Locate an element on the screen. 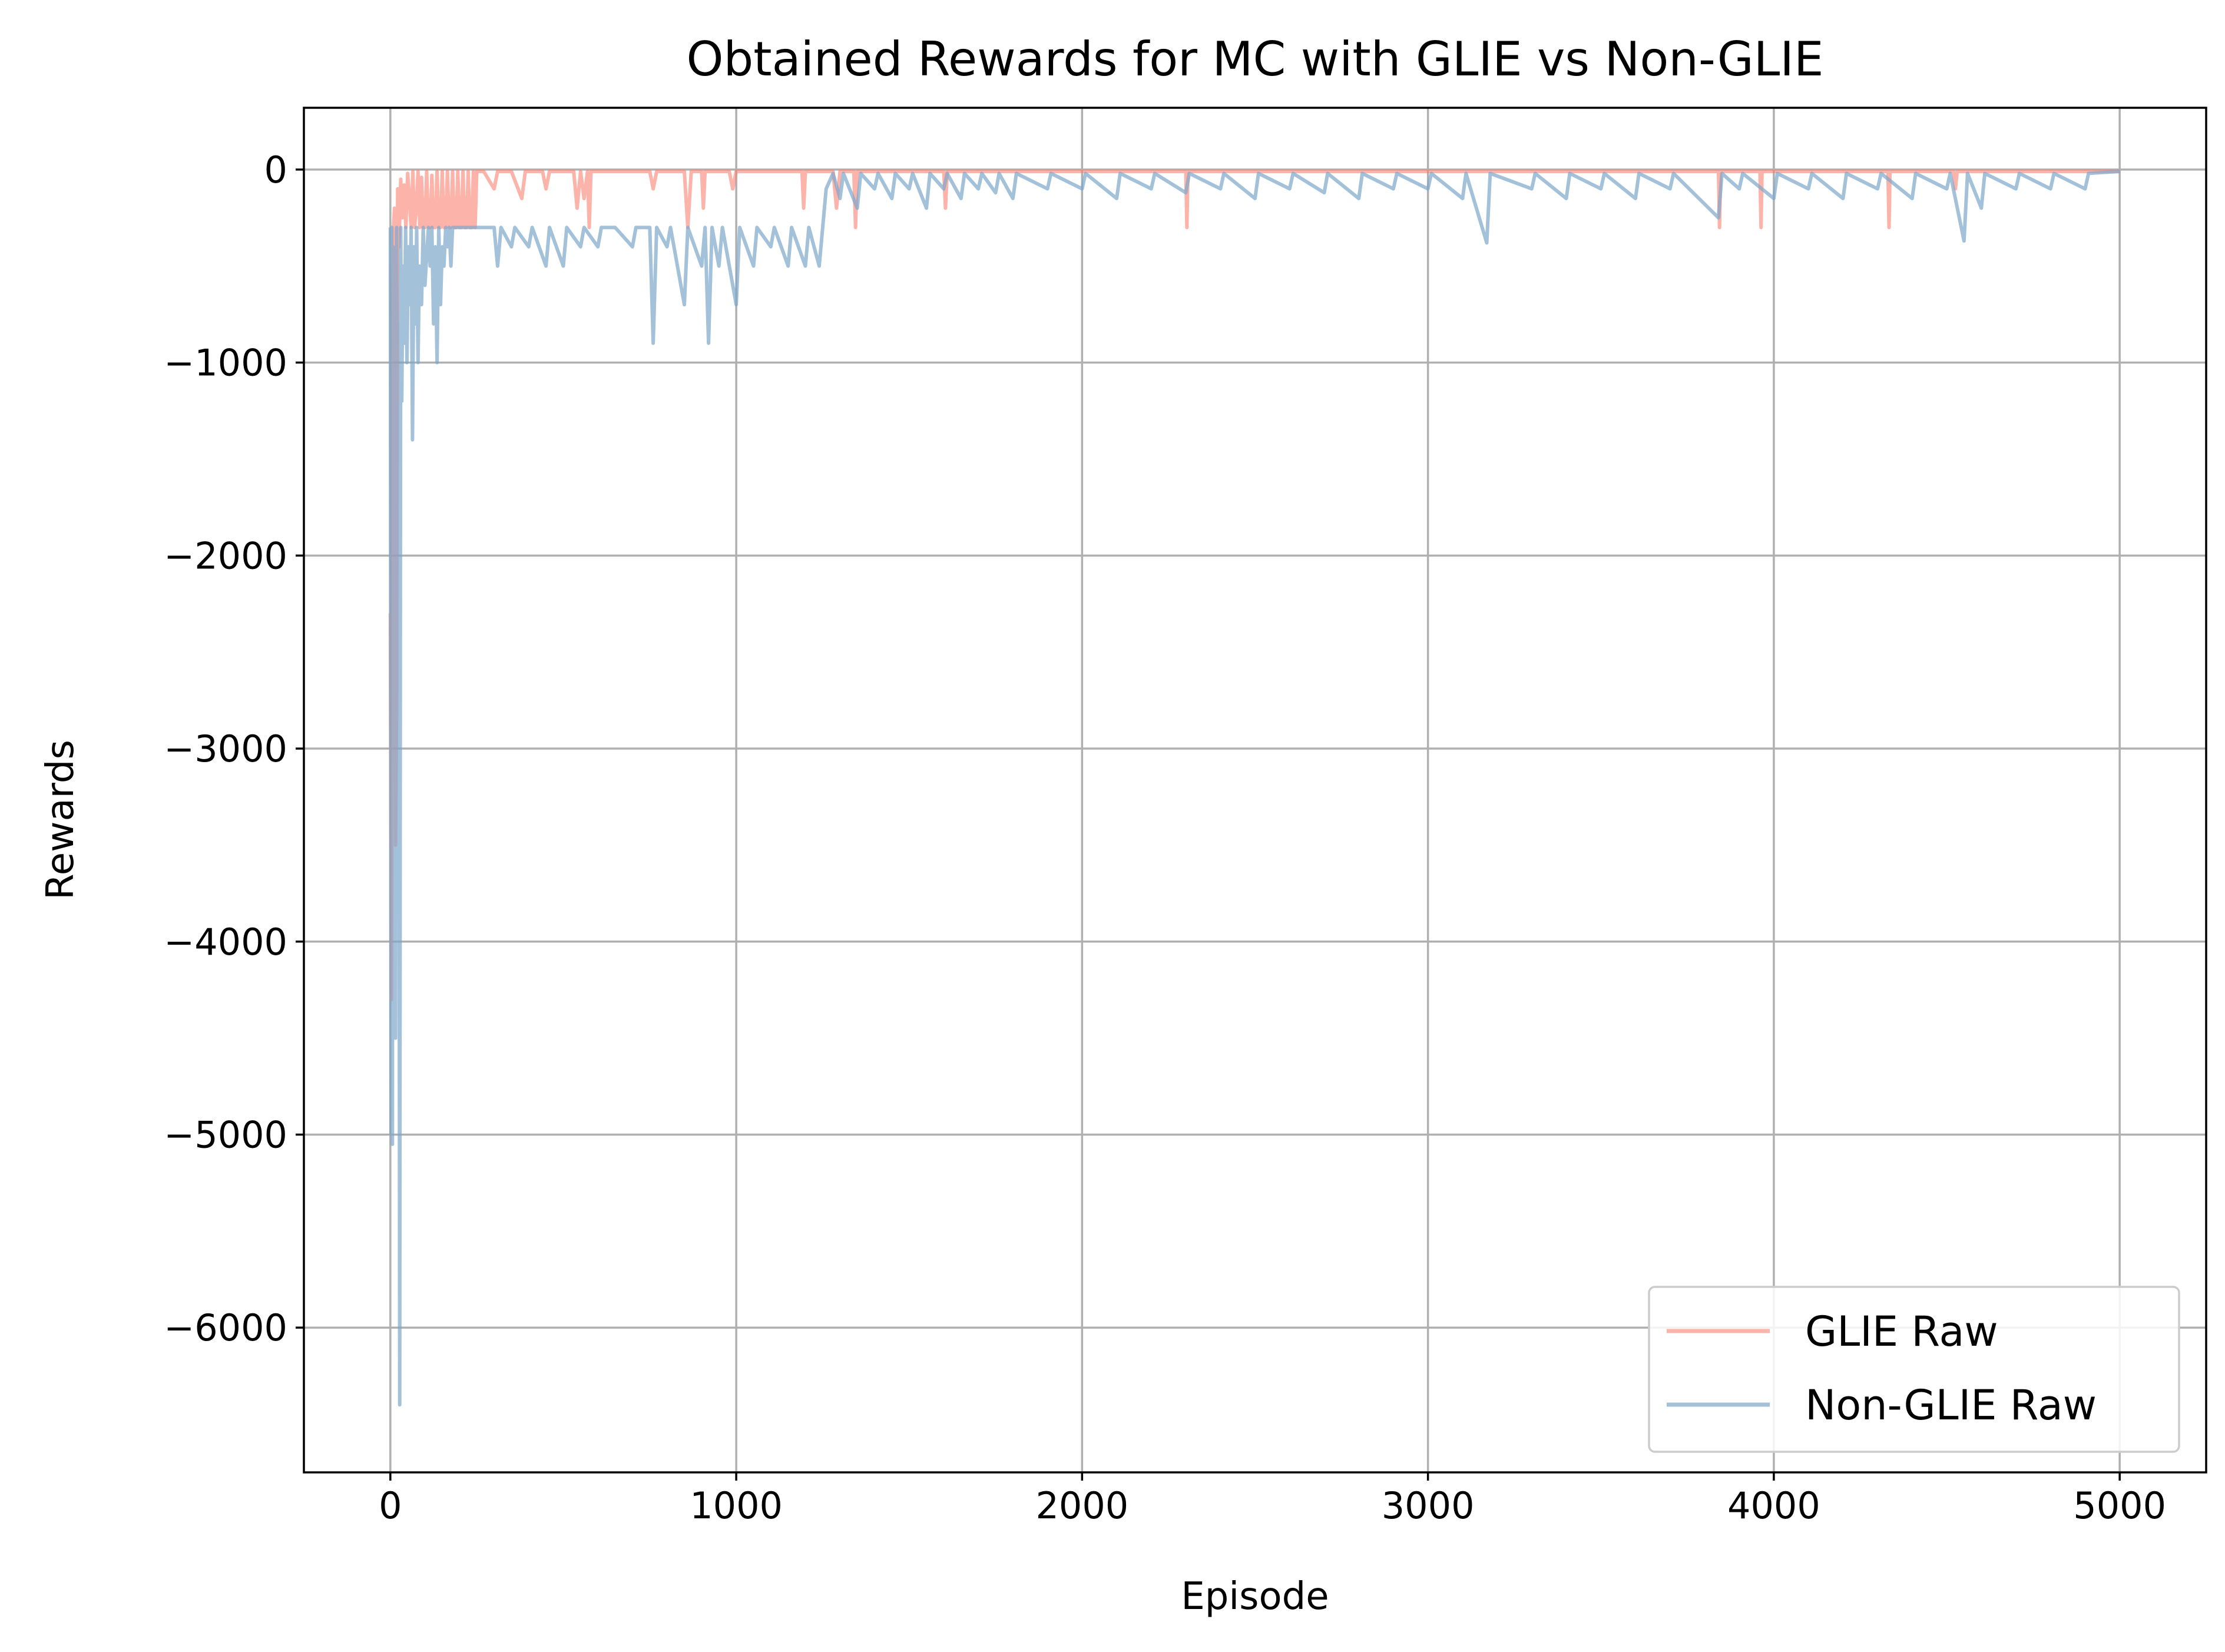 The width and height of the screenshot is (2225, 1652). y-tick-label: 0 is located at coordinates (275, 170).